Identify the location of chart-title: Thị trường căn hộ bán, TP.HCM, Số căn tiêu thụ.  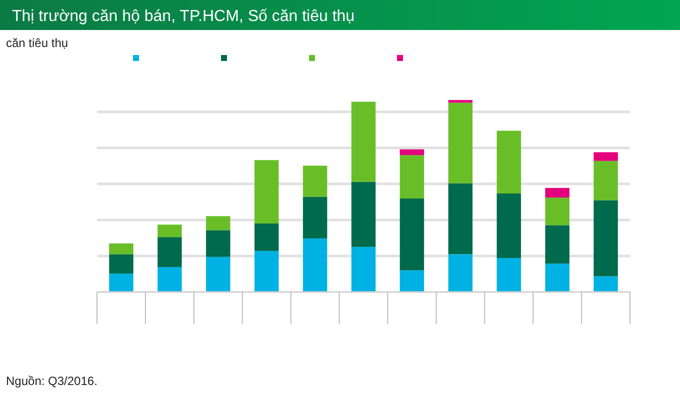
(183, 16).